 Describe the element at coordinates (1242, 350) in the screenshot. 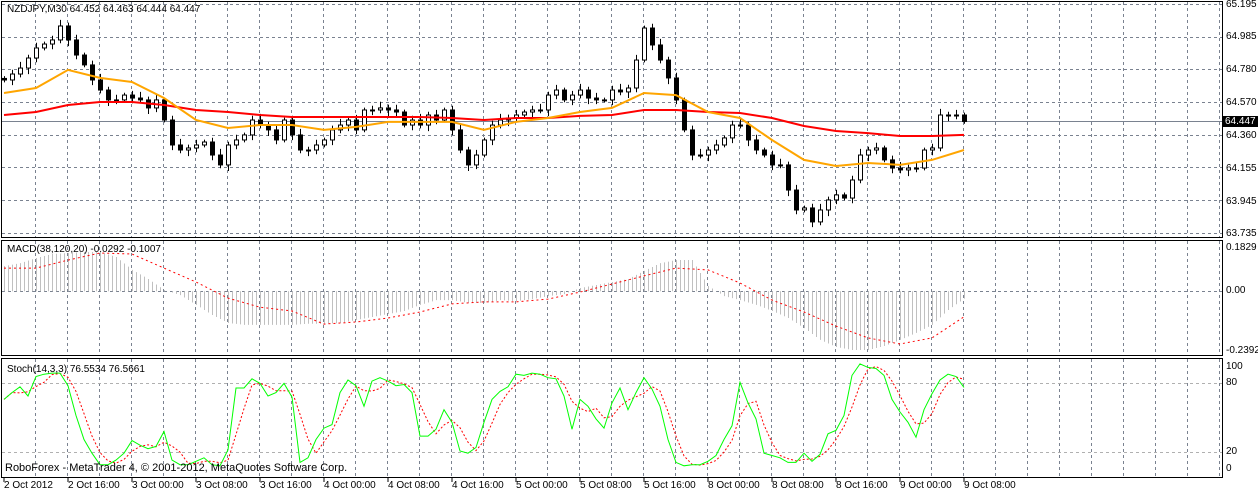

I see `macd-tick: -0.2392` at that location.